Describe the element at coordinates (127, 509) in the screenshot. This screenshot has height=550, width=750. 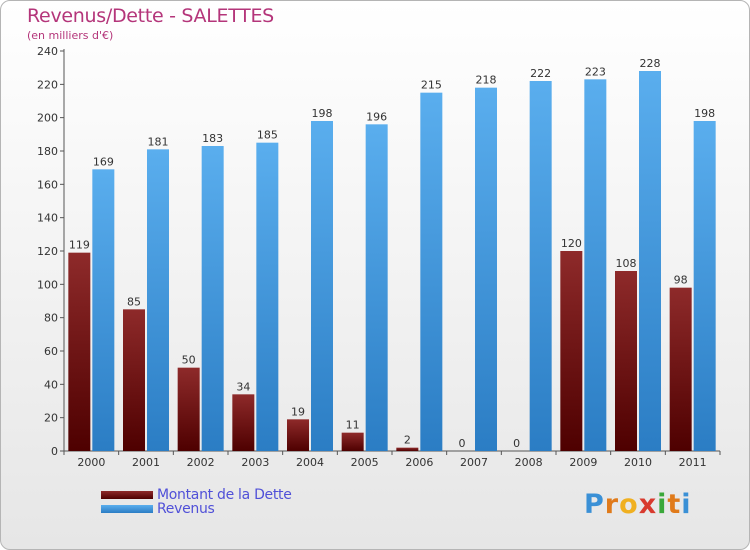
I see `legend-swatch-revenue` at that location.